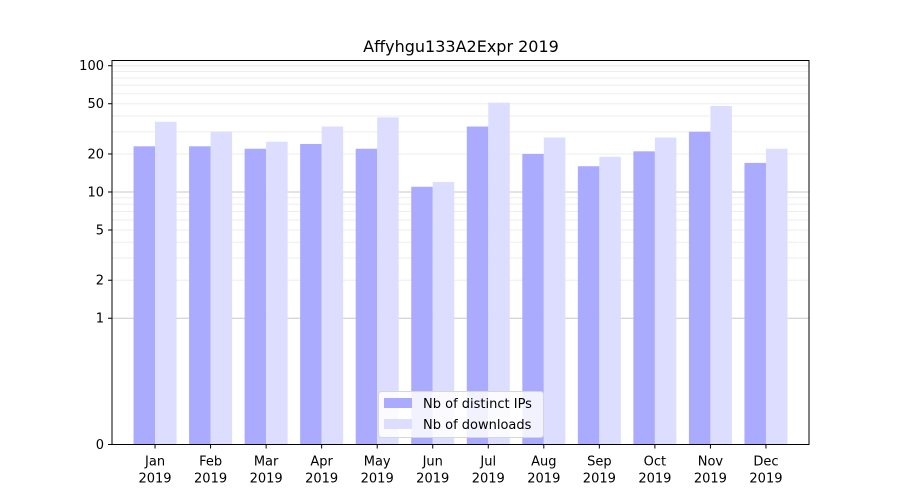 The image size is (900, 500). I want to click on y-tick-label: 20, so click(95, 154).